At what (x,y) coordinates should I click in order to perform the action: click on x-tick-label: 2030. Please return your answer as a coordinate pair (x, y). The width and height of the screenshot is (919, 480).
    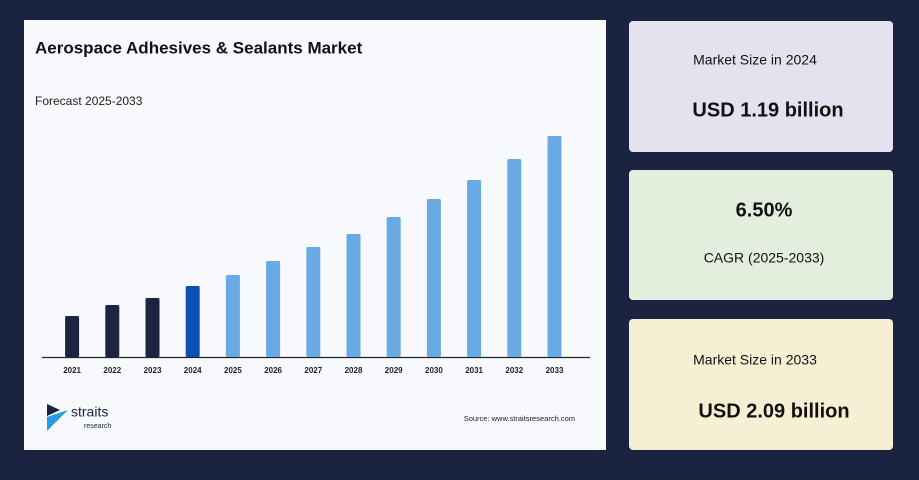
    Looking at the image, I should click on (434, 370).